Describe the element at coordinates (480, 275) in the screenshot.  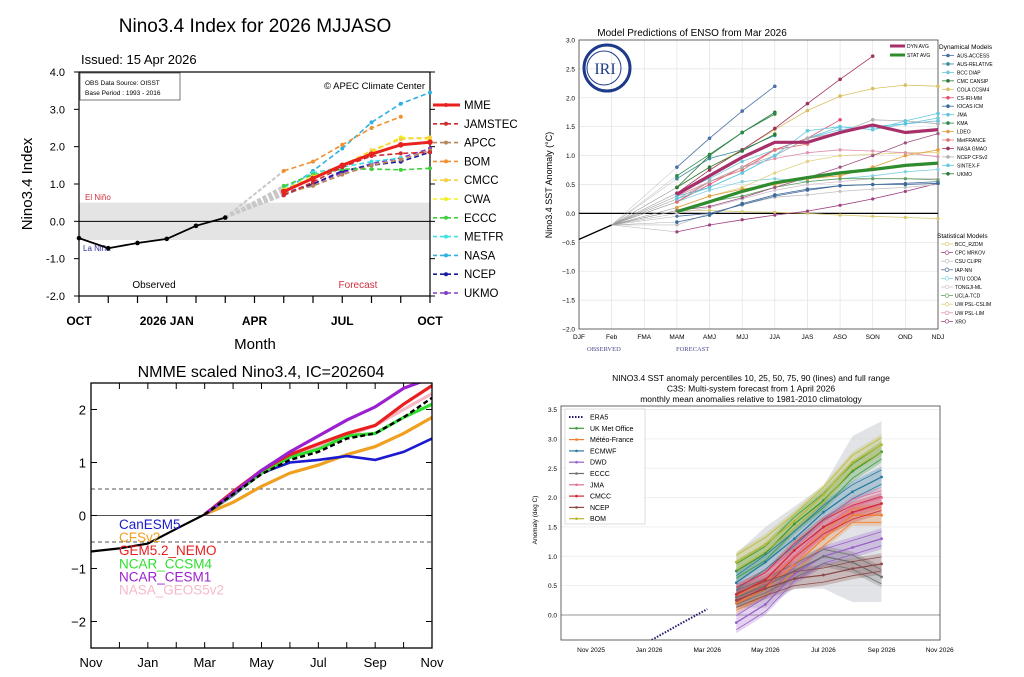
I see `legend-label: NCEP` at that location.